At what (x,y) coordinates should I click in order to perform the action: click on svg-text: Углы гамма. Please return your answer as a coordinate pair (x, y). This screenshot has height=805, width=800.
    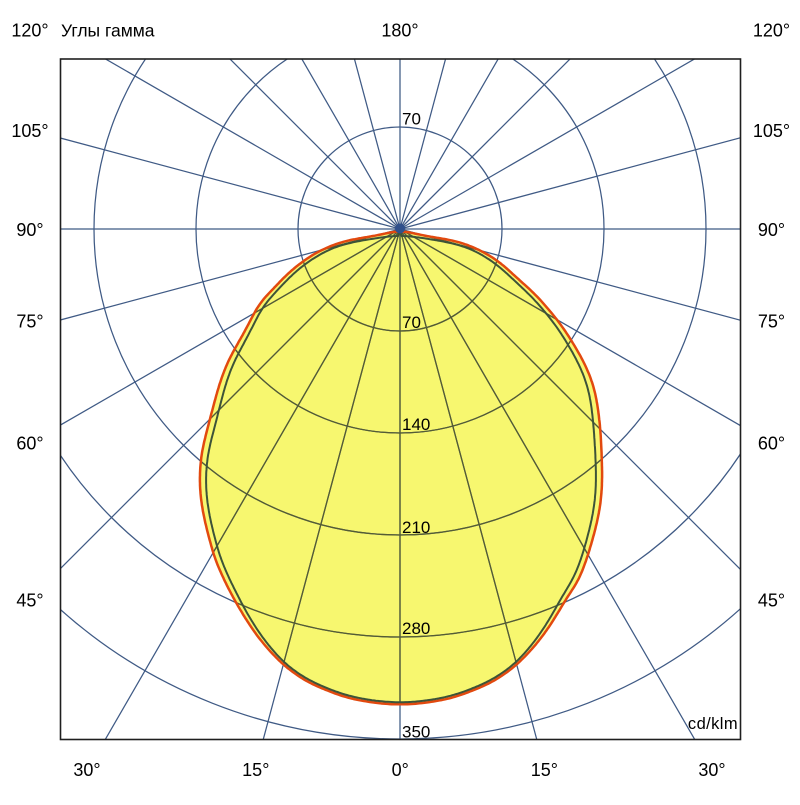
    Looking at the image, I should click on (108, 30).